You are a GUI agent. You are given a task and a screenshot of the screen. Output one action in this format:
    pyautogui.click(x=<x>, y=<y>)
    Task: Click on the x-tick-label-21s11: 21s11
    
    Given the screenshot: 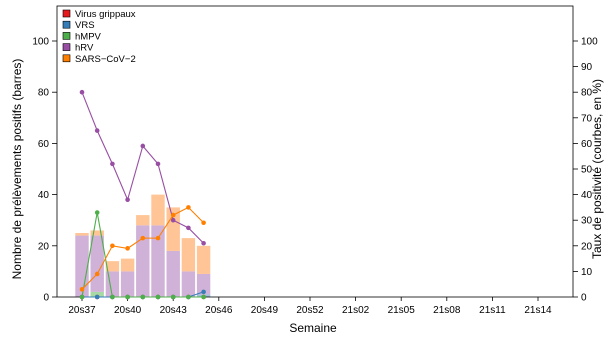 What is the action you would take?
    pyautogui.click(x=492, y=310)
    